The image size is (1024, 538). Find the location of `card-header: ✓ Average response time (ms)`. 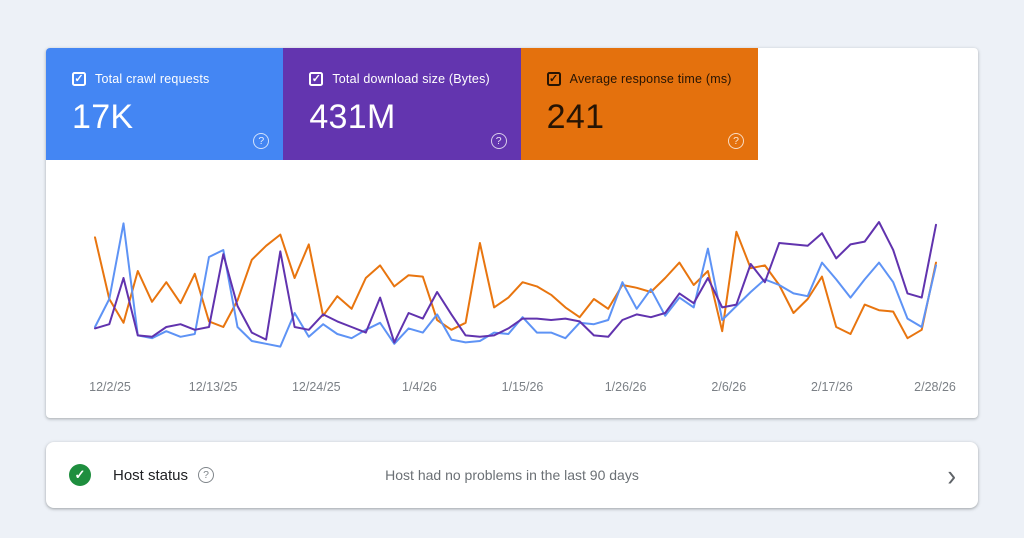

card-header: ✓ Average response time (ms) is located at coordinates (644, 79).